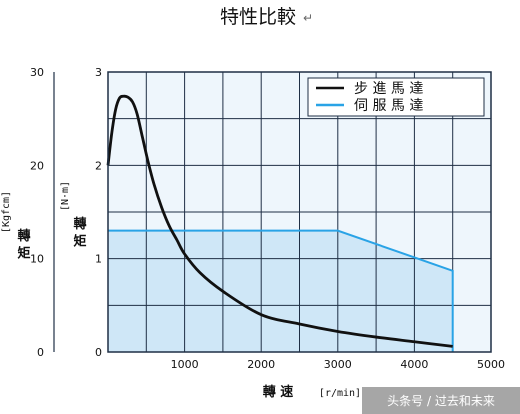 This screenshot has width=520, height=414. Describe the element at coordinates (340, 393) in the screenshot. I see `x-axis-unit: [r/min]` at that location.